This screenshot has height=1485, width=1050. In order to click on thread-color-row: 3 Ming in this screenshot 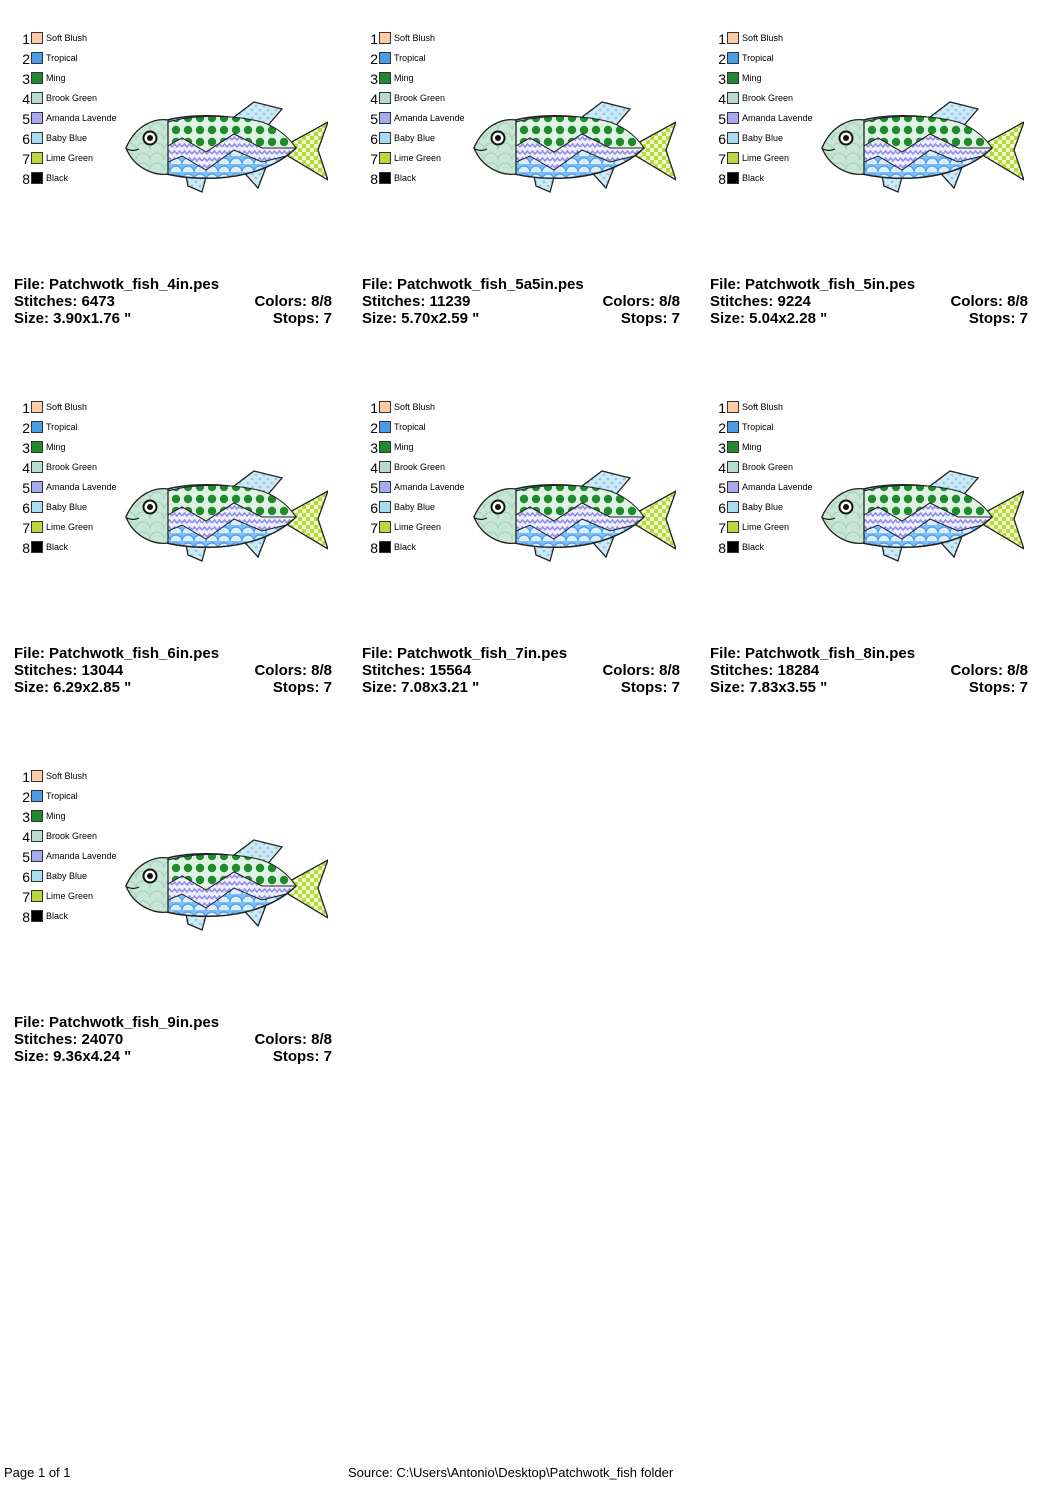, I will do `click(766, 449)`.